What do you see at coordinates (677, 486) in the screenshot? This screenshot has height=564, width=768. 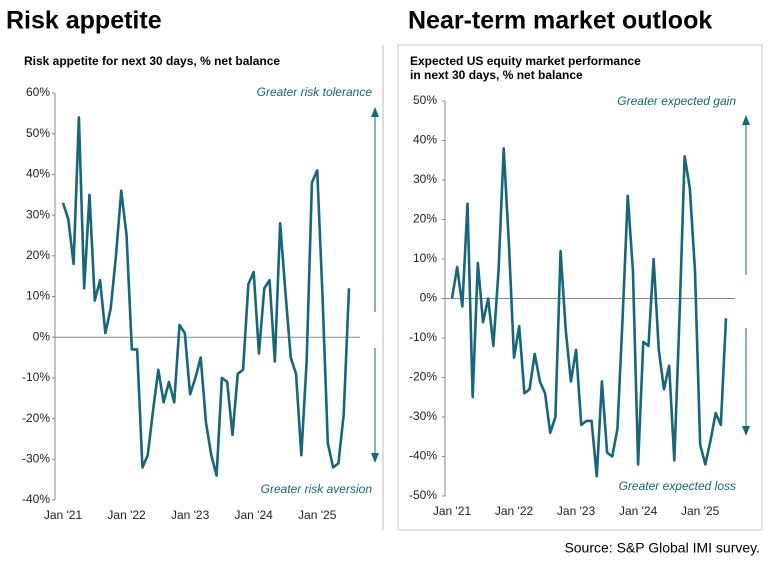 I see `annotation: Greater expected loss` at bounding box center [677, 486].